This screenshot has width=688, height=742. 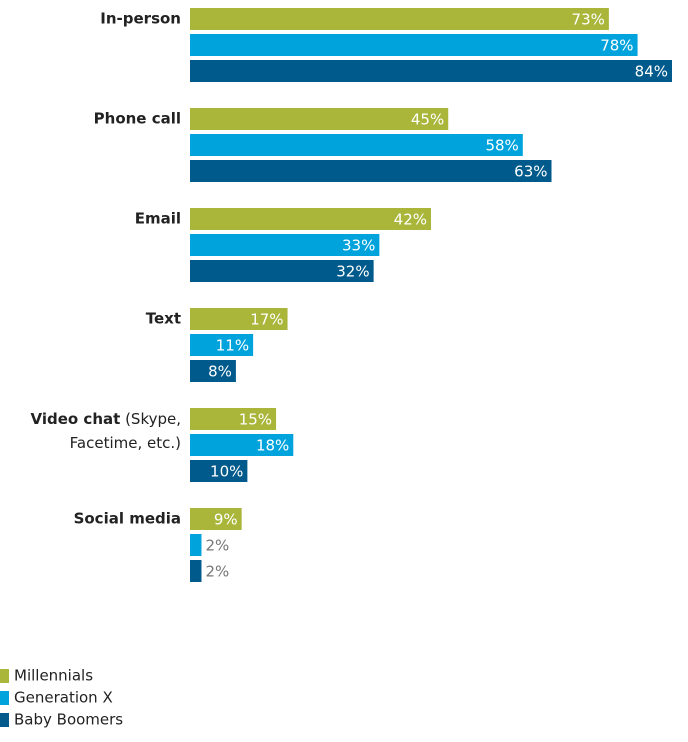 I want to click on value-label: 9%, so click(x=226, y=520).